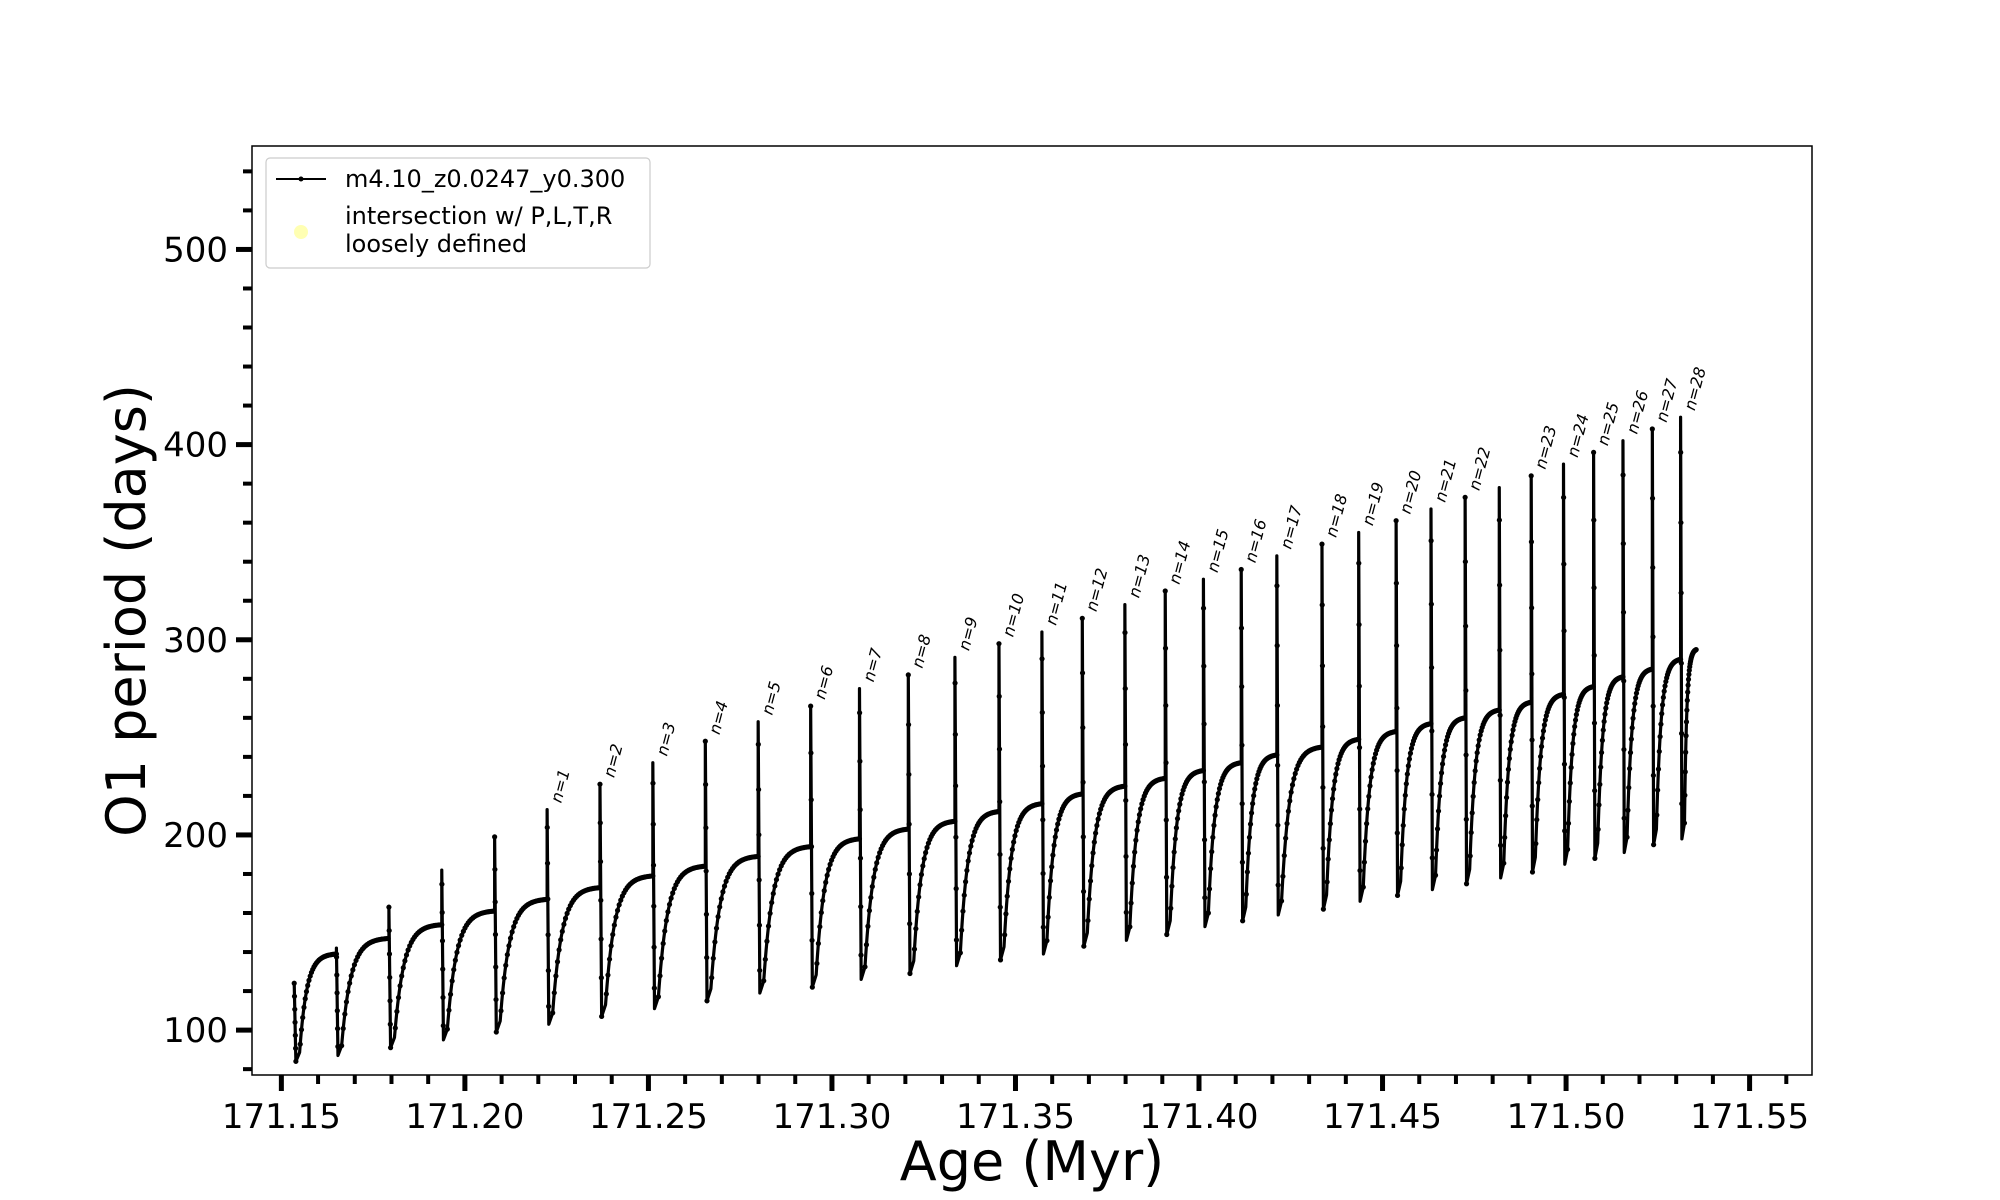 The image size is (2000, 1200). Describe the element at coordinates (967, 634) in the screenshot. I see `pulse-label: n=9` at that location.